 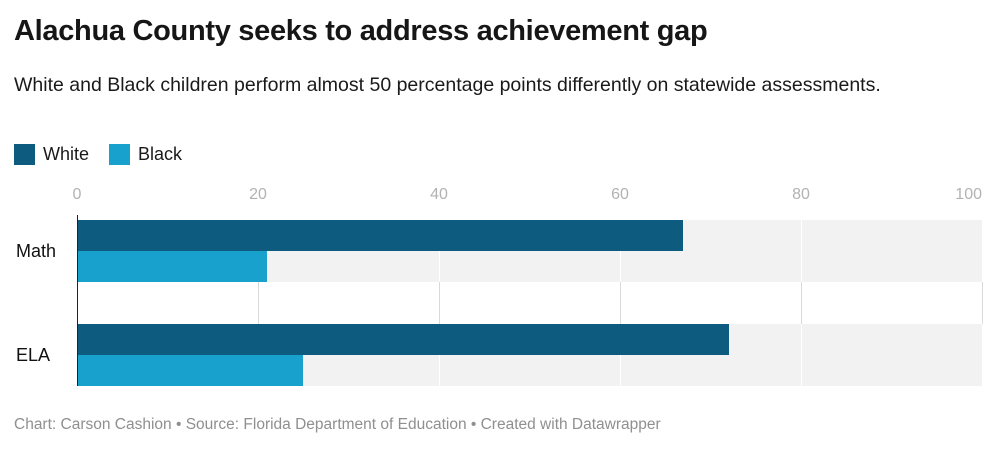 I want to click on bar-math-white, so click(x=380, y=235).